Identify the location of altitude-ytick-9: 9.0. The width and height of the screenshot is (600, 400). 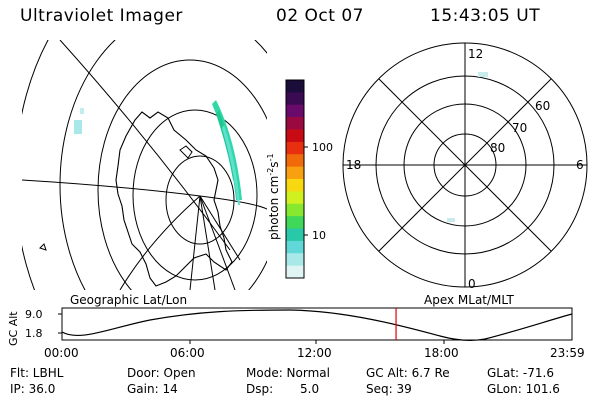
(34, 314).